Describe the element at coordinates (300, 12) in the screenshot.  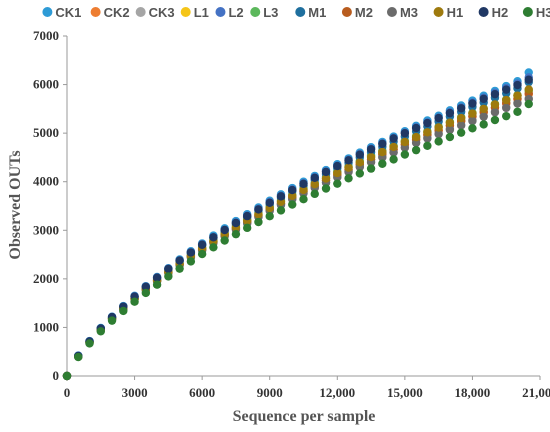
I see `legend-marker-m1` at that location.